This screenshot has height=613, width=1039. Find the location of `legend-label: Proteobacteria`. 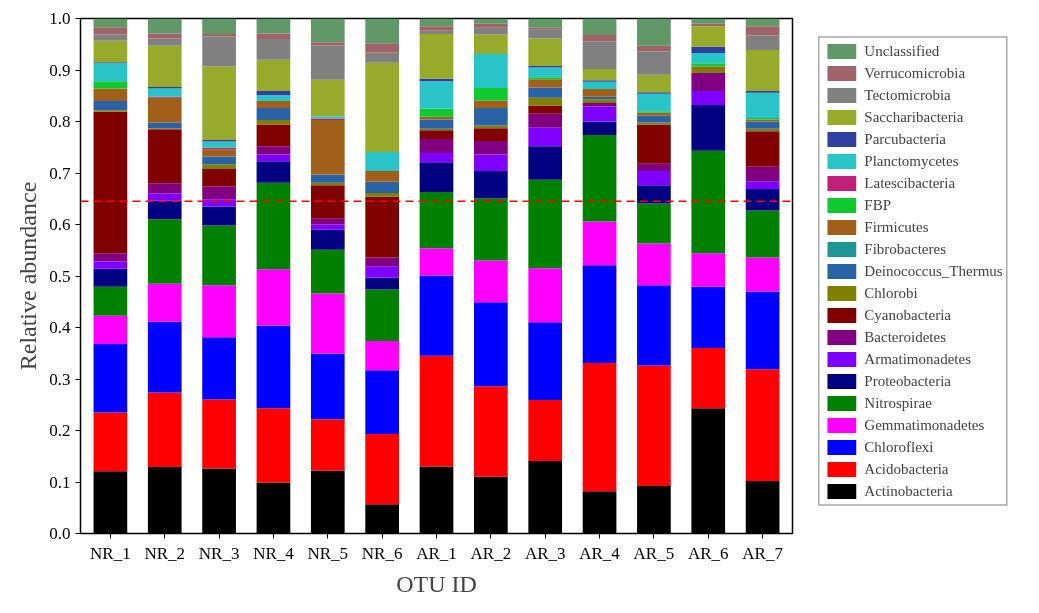

legend-label: Proteobacteria is located at coordinates (907, 381).